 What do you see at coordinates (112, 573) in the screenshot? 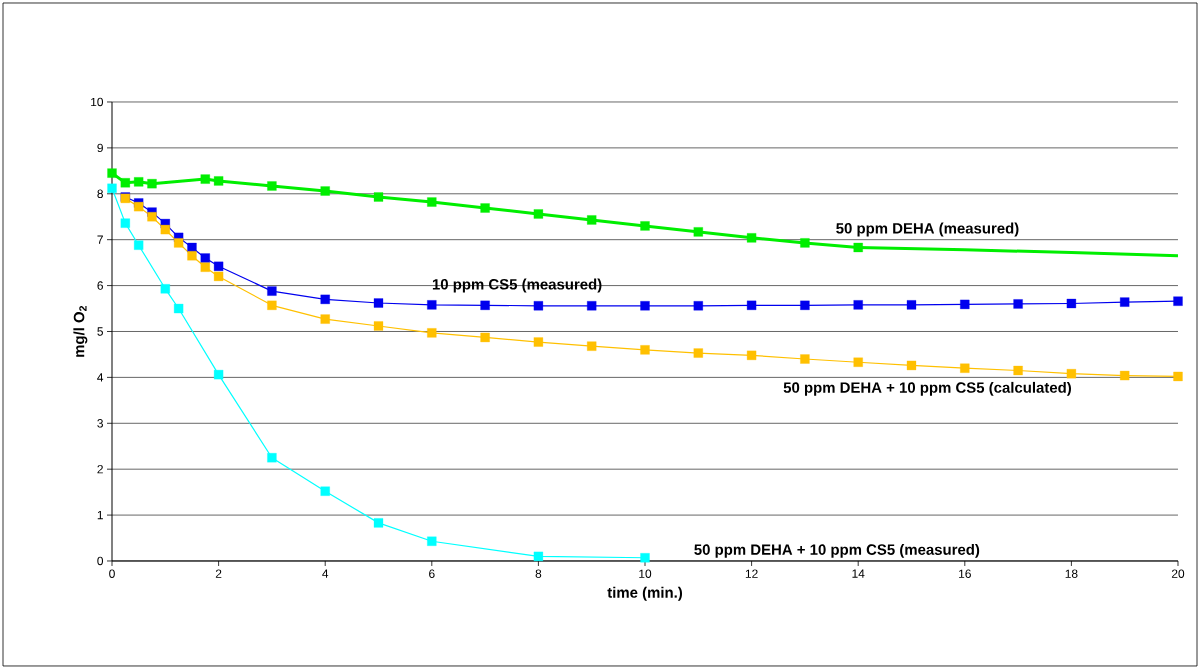
I see `x-tick-label: 0` at bounding box center [112, 573].